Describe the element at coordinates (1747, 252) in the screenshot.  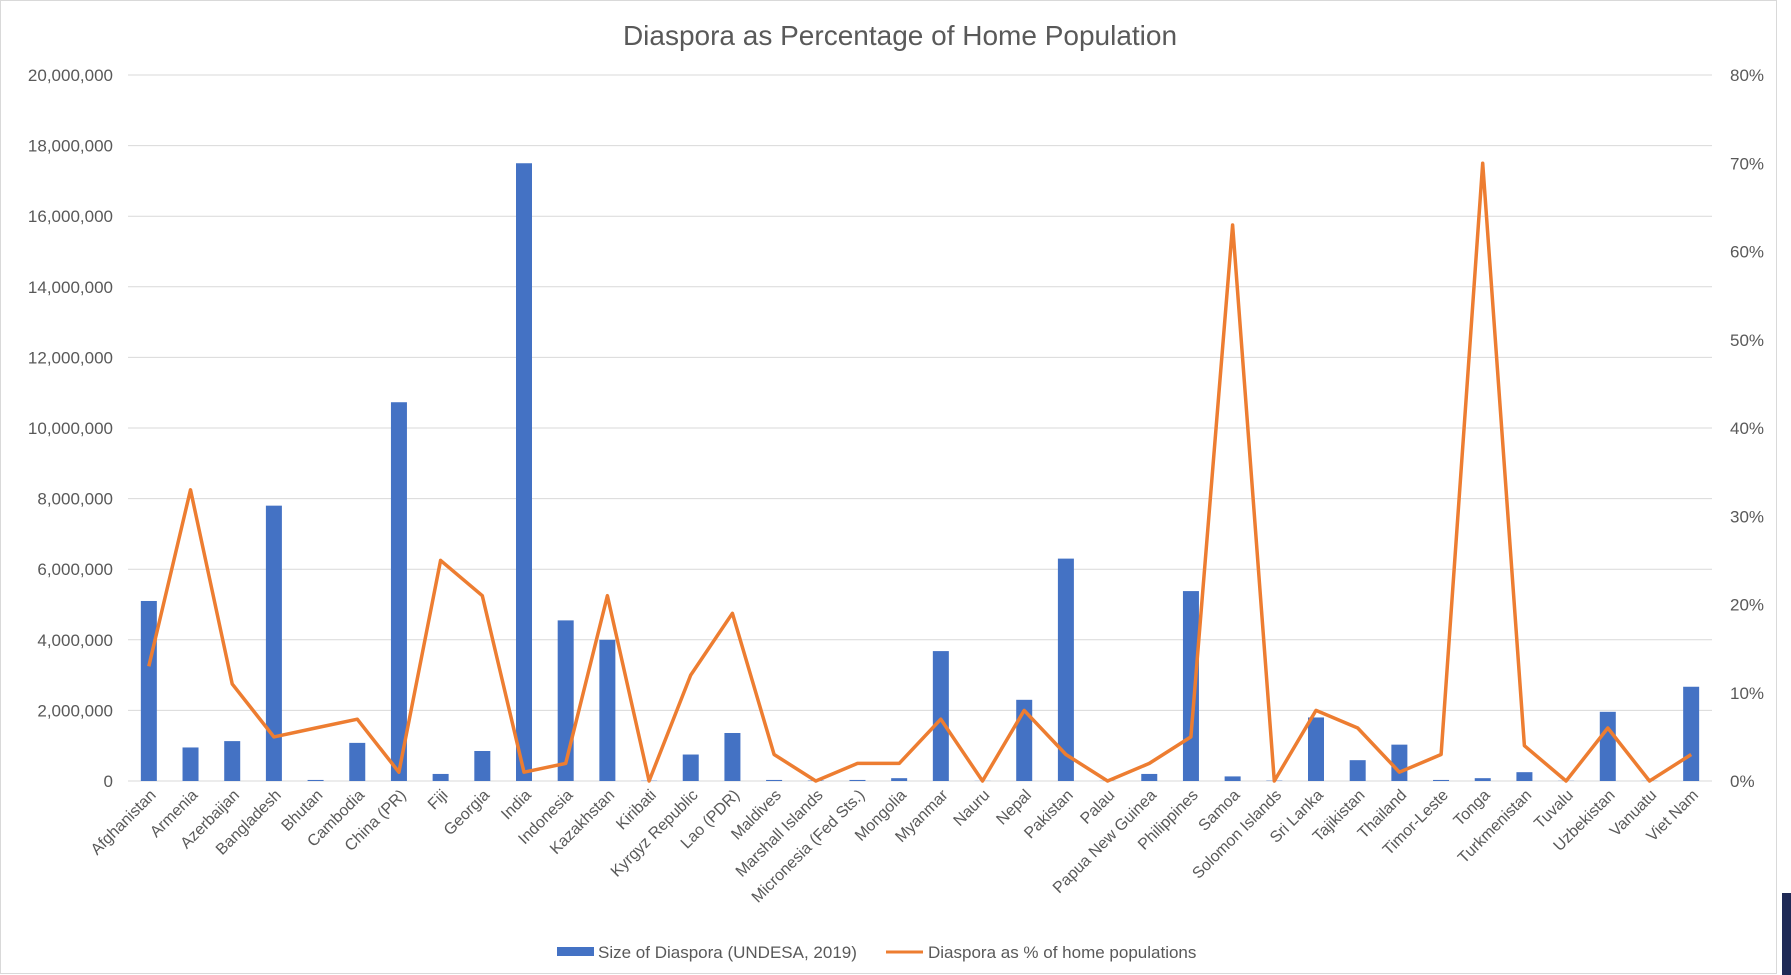
I see `right-tick-label: 60%` at that location.